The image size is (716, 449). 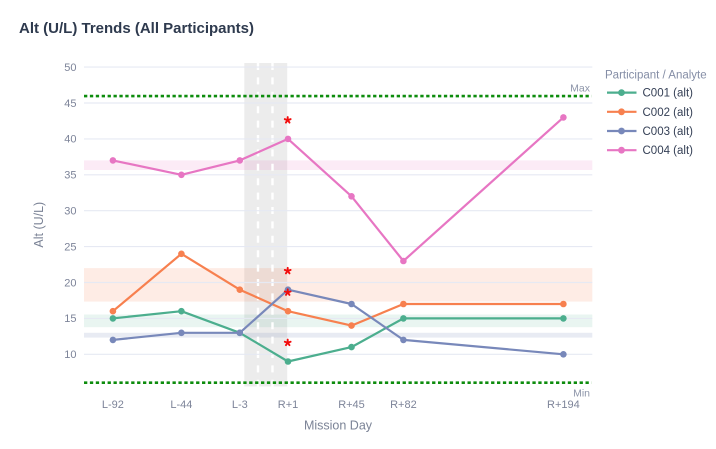 I want to click on svg-text: Participant / Analyte, so click(x=656, y=76).